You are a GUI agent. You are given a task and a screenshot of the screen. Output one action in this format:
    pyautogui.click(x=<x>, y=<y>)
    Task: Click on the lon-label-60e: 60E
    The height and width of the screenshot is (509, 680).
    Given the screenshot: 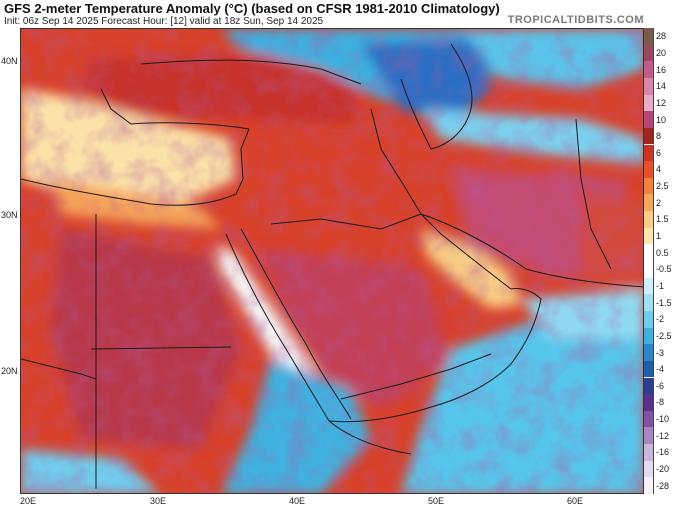 What is the action you would take?
    pyautogui.click(x=575, y=501)
    